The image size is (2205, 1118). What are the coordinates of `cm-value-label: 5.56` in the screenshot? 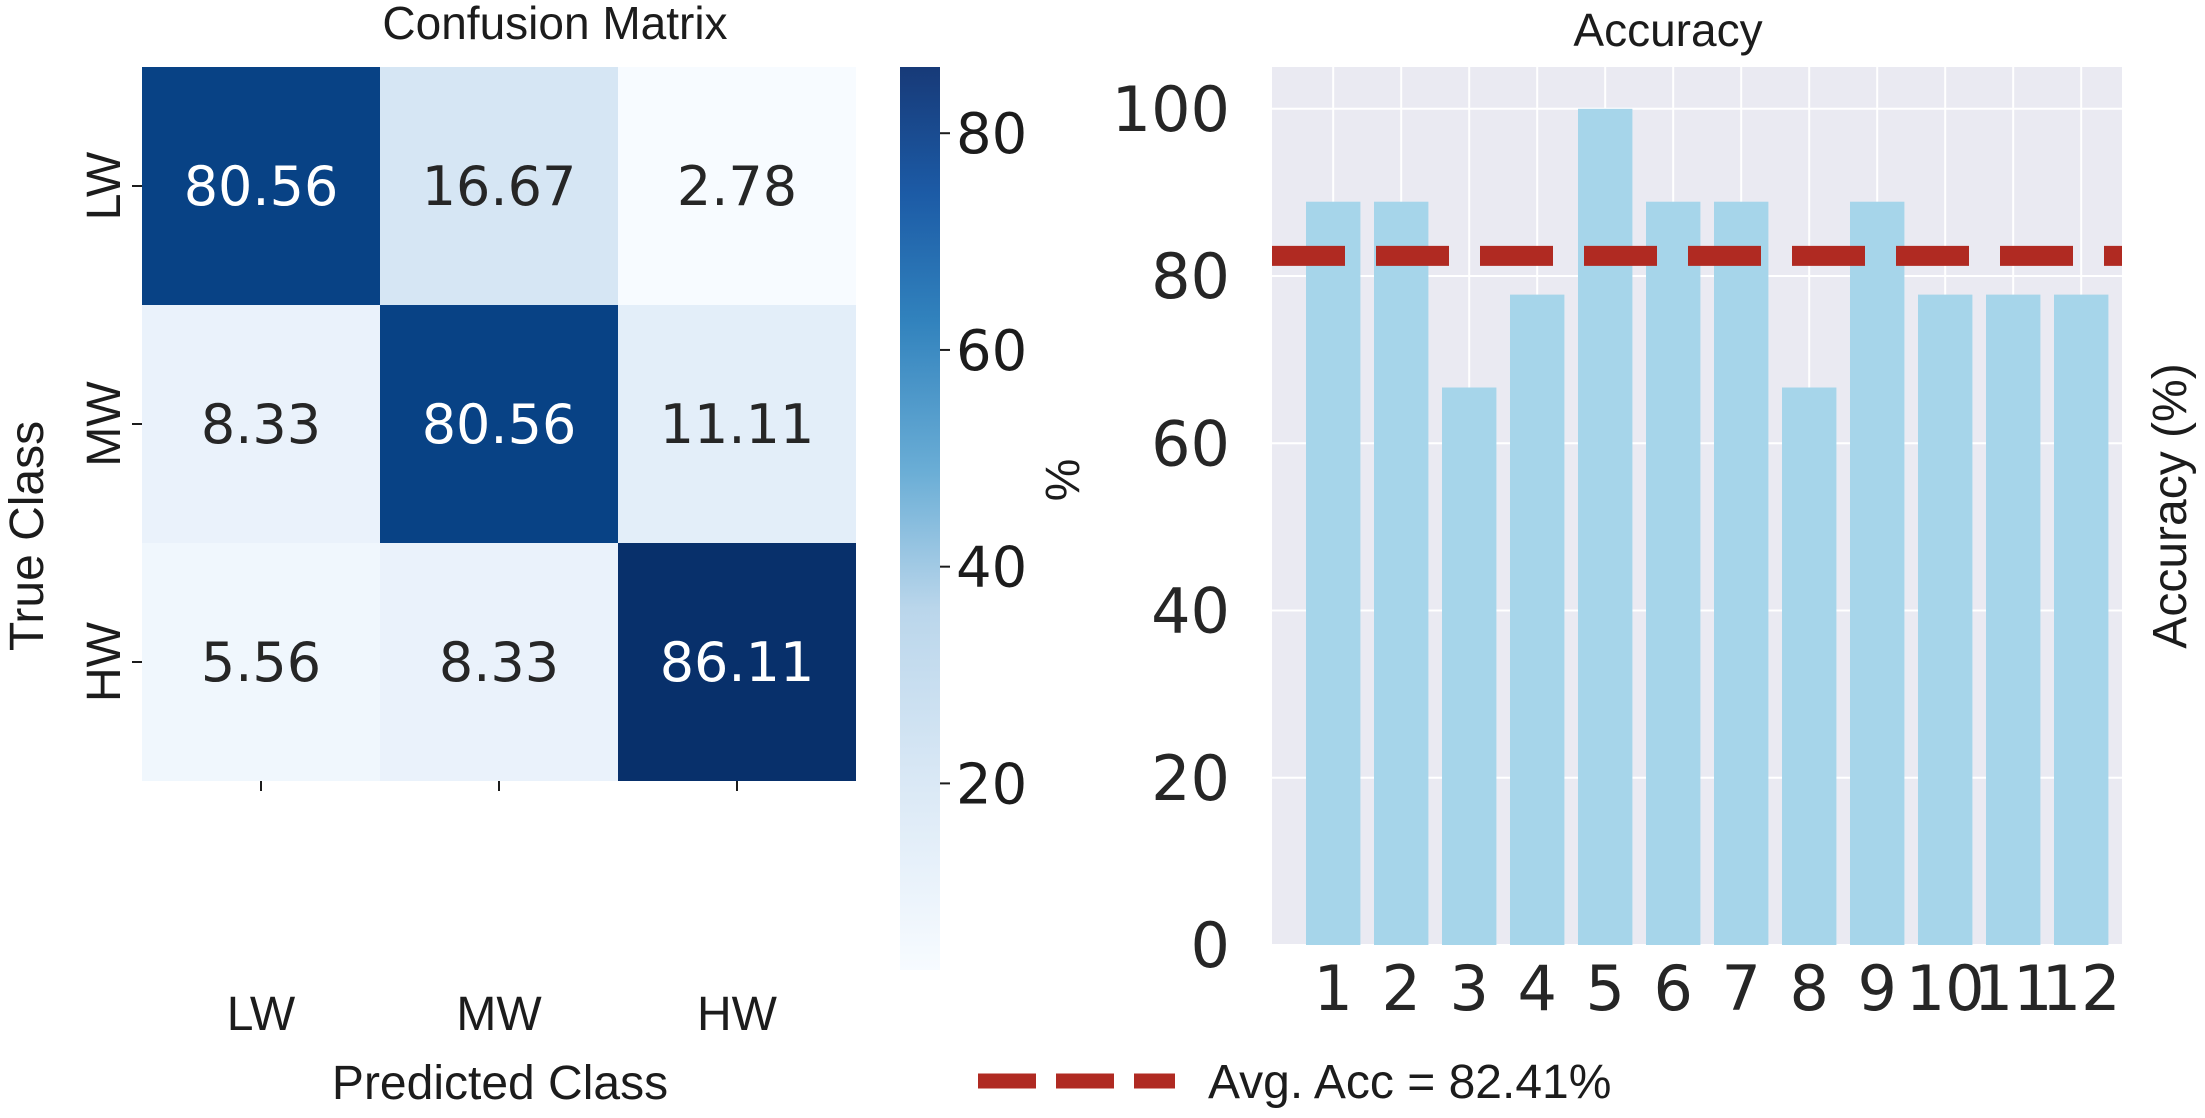 It's located at (261, 662).